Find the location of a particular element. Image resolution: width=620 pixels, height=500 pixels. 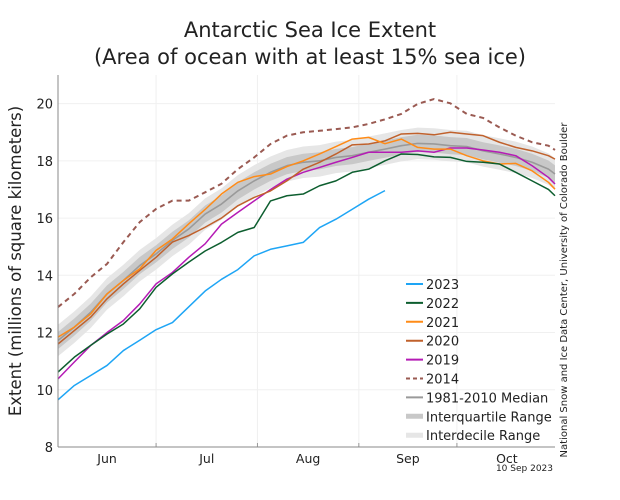

y-tick-label: 20 is located at coordinates (44, 105).